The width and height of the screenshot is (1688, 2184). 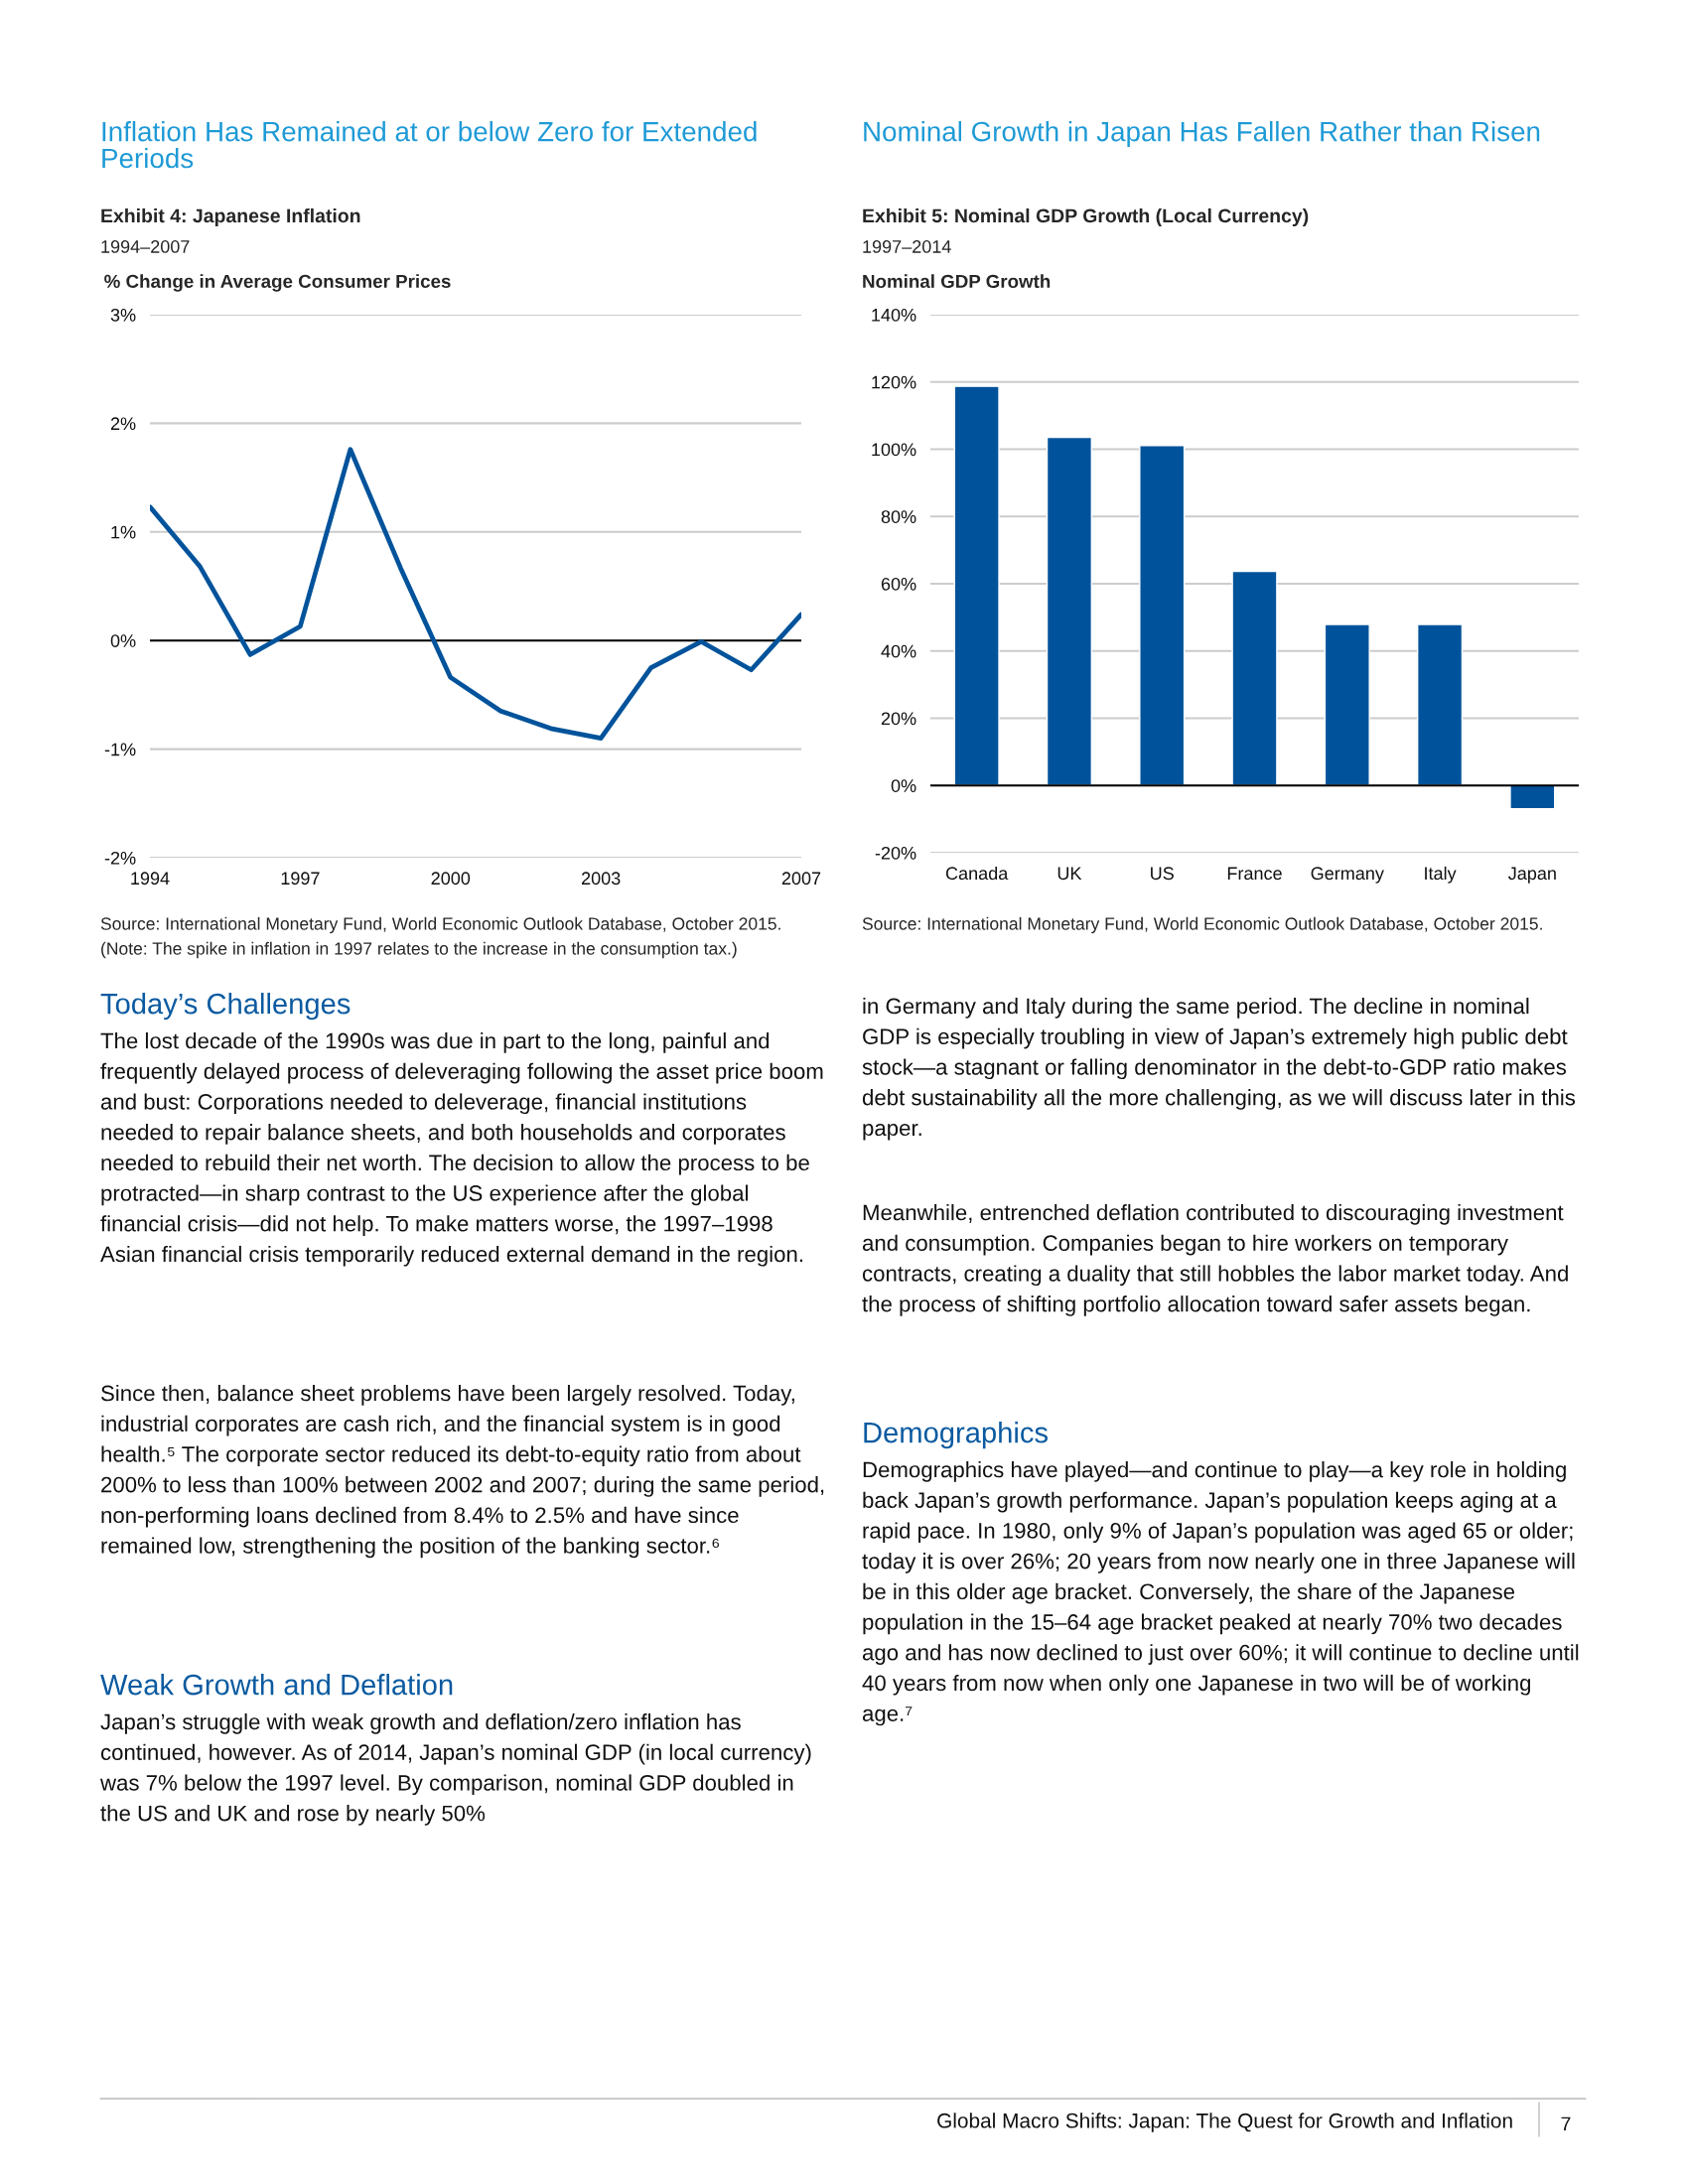 What do you see at coordinates (1224, 2122) in the screenshot?
I see `text: Global Macro Shifts: Japan: The Quest for Growth and Inflation` at bounding box center [1224, 2122].